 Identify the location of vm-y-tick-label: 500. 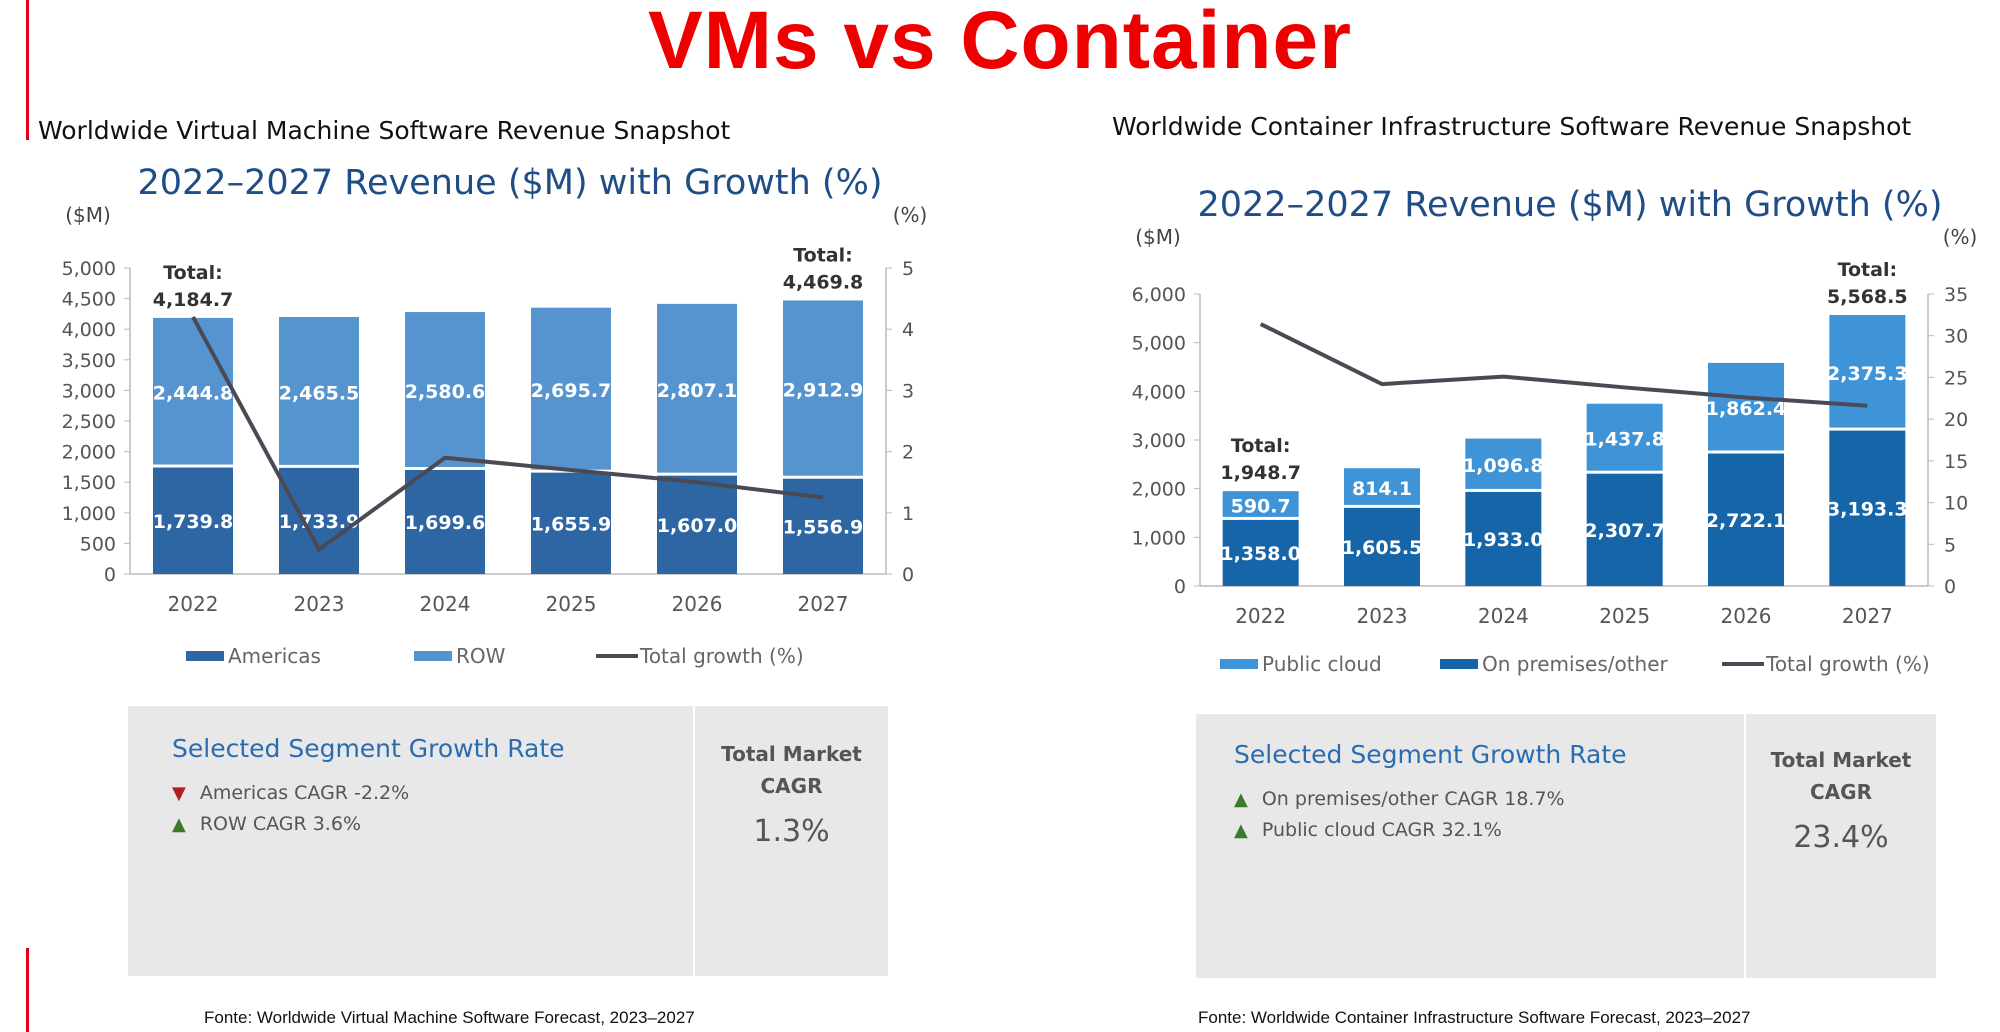
(98, 544).